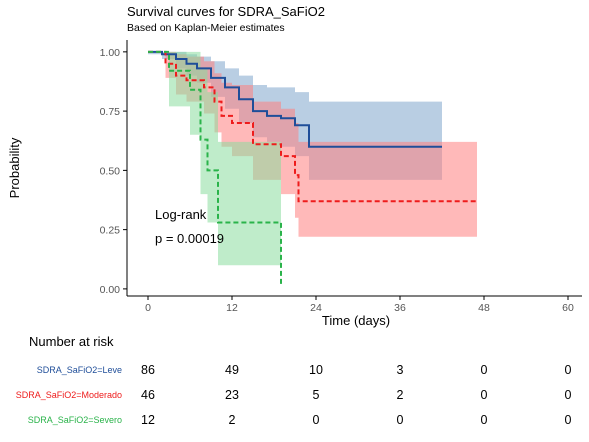 Image resolution: width=589 pixels, height=442 pixels. I want to click on y-tick-label: 1.00, so click(110, 53).